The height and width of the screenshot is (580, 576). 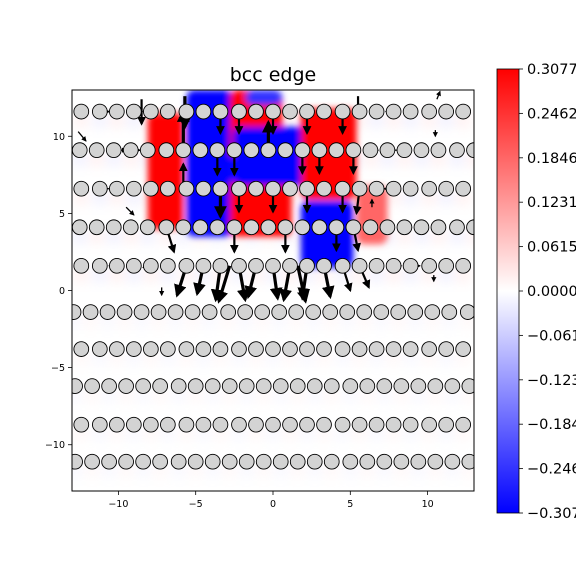 What do you see at coordinates (62, 214) in the screenshot?
I see `y-tick-label: 5` at bounding box center [62, 214].